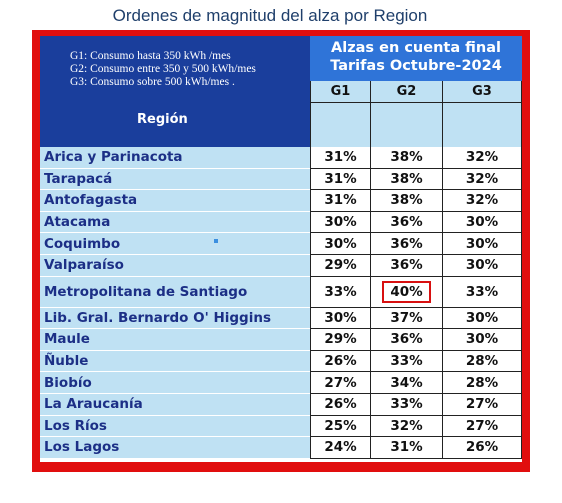  What do you see at coordinates (340, 448) in the screenshot?
I see `g1-value-cell: 24%` at bounding box center [340, 448].